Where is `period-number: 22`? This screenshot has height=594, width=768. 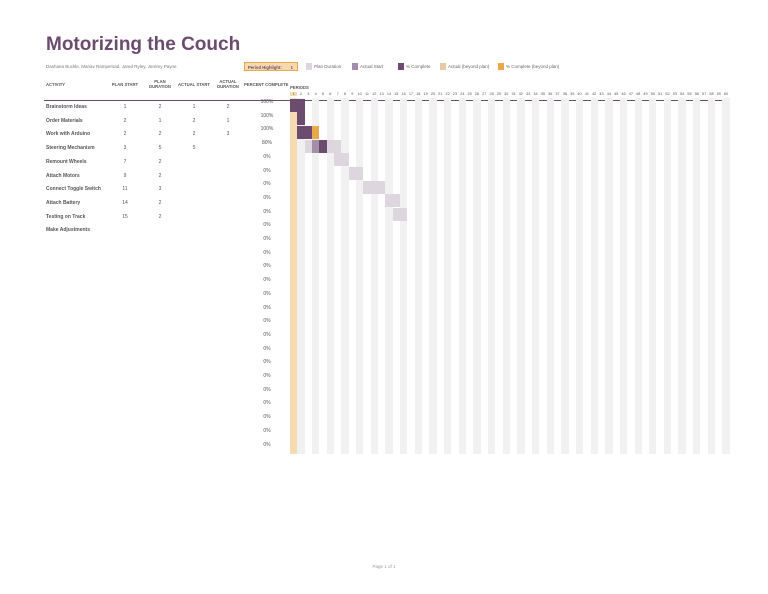
period-number: 22 is located at coordinates (447, 94).